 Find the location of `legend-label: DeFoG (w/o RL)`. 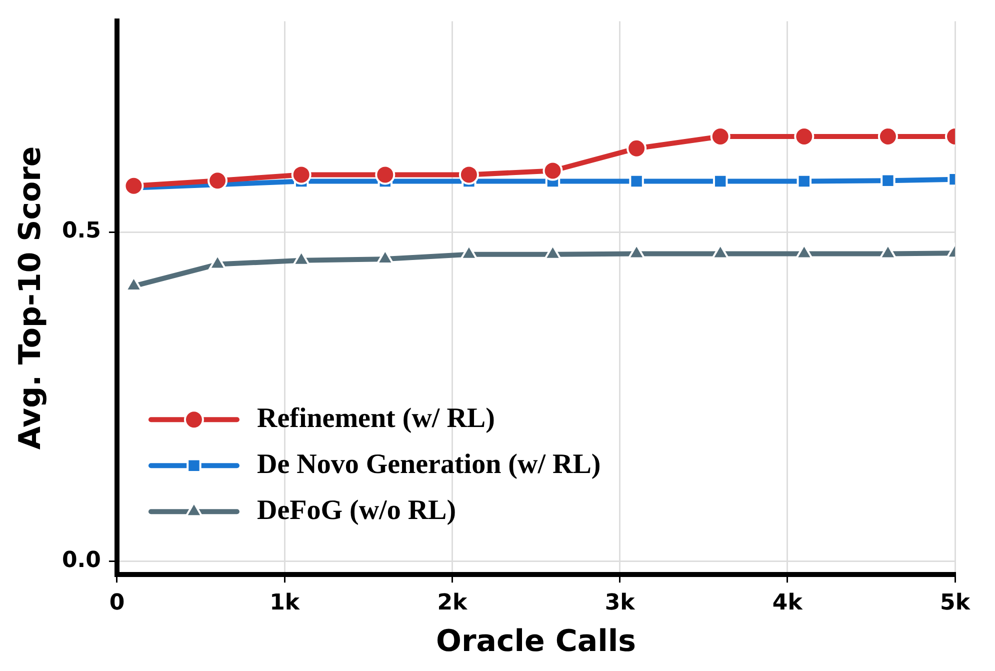

legend-label: DeFoG (w/o RL) is located at coordinates (356, 510).